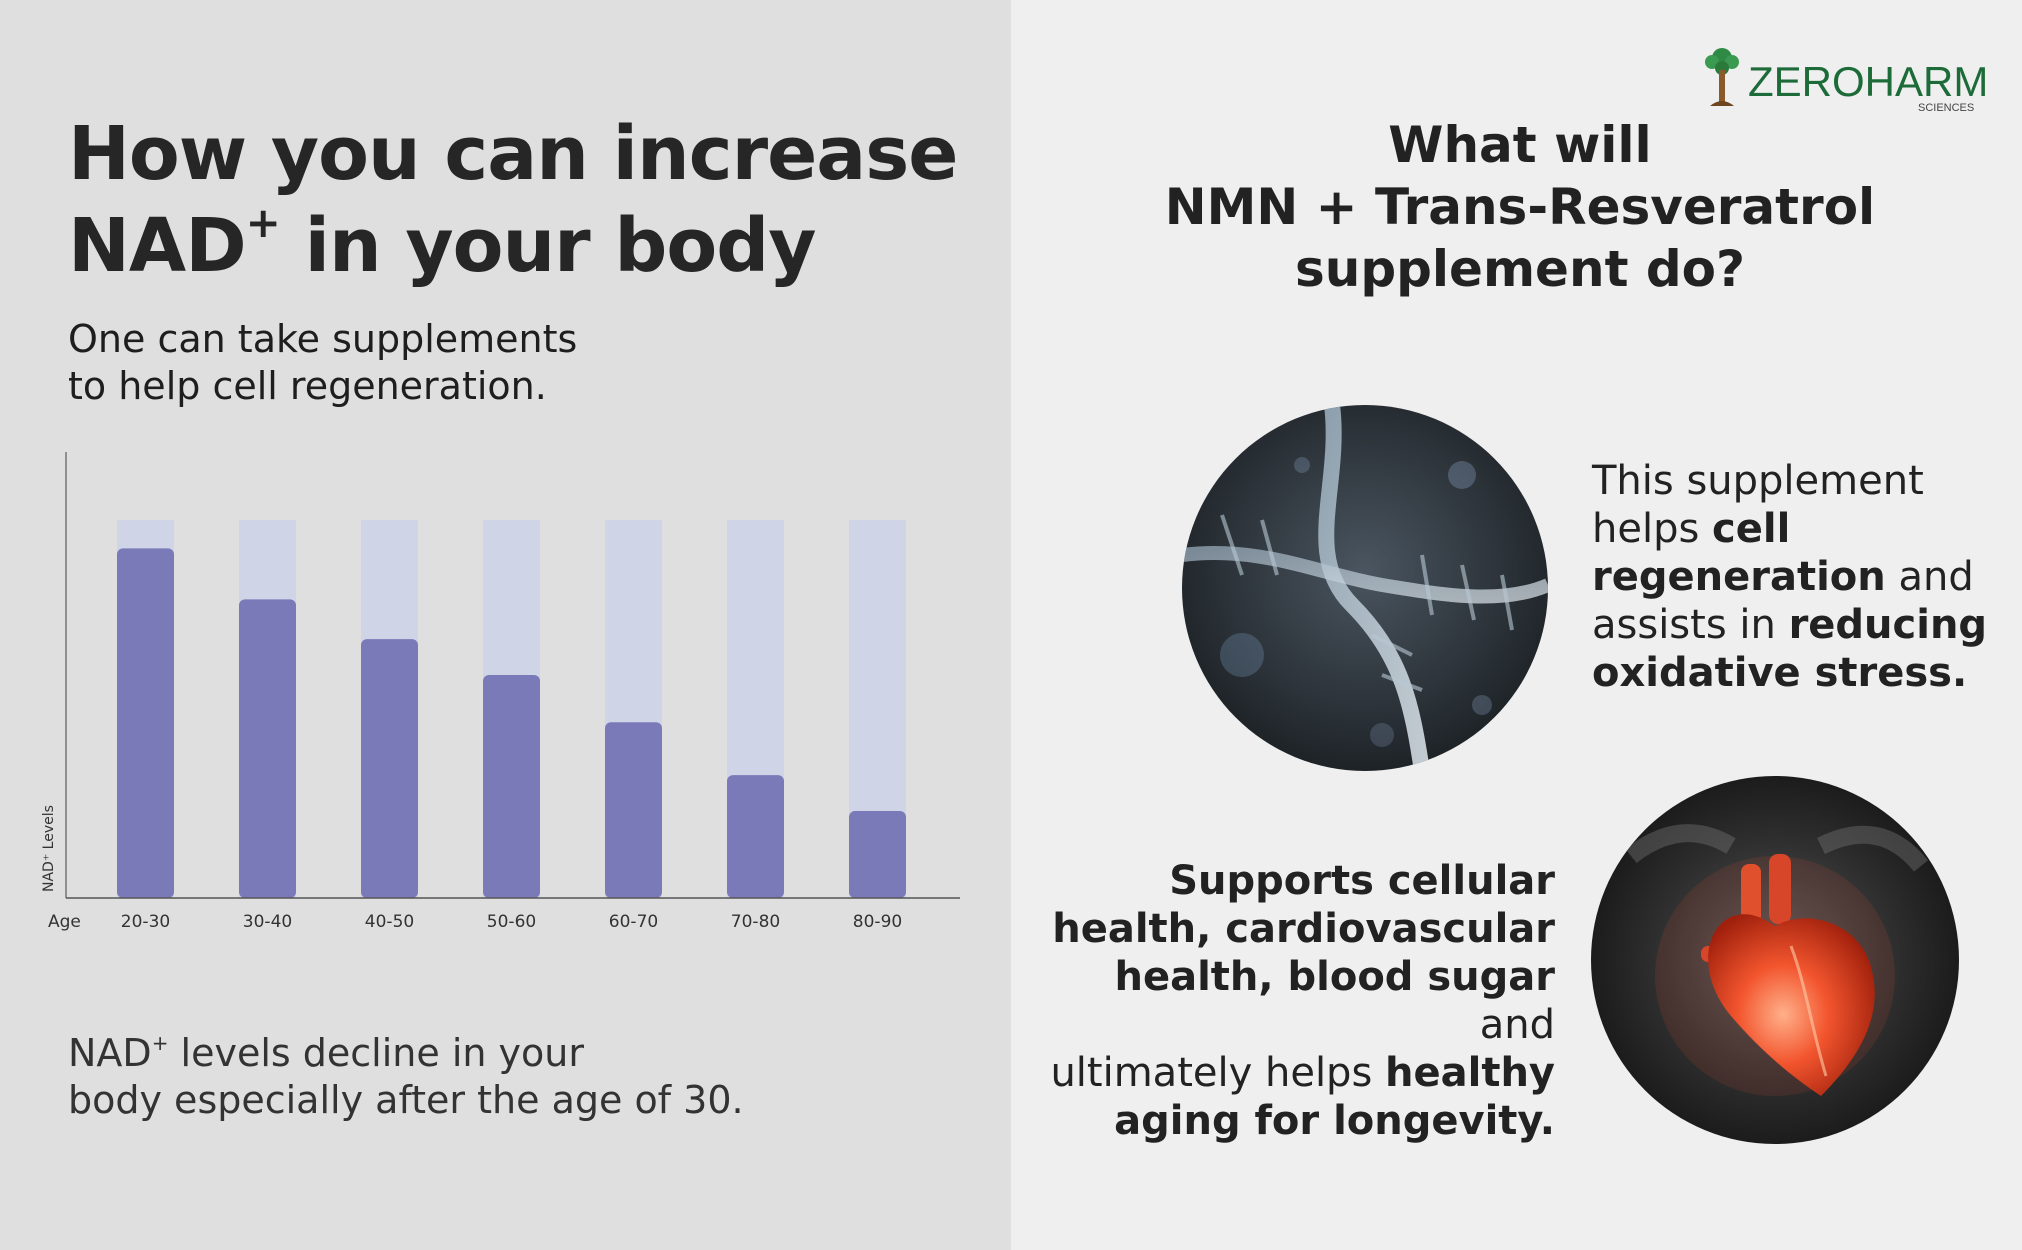  What do you see at coordinates (513, 154) in the screenshot?
I see `title-line-1: How you can increase` at bounding box center [513, 154].